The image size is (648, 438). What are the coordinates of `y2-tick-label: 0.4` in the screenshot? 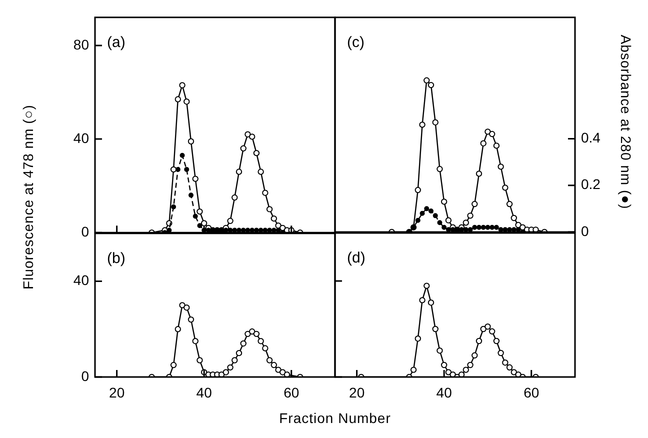 It's located at (591, 137).